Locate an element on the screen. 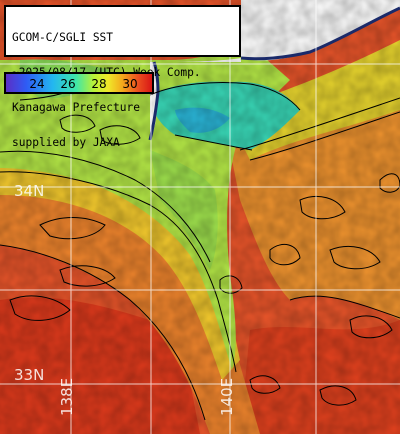  colorbar-label-30: 30 is located at coordinates (130, 84).